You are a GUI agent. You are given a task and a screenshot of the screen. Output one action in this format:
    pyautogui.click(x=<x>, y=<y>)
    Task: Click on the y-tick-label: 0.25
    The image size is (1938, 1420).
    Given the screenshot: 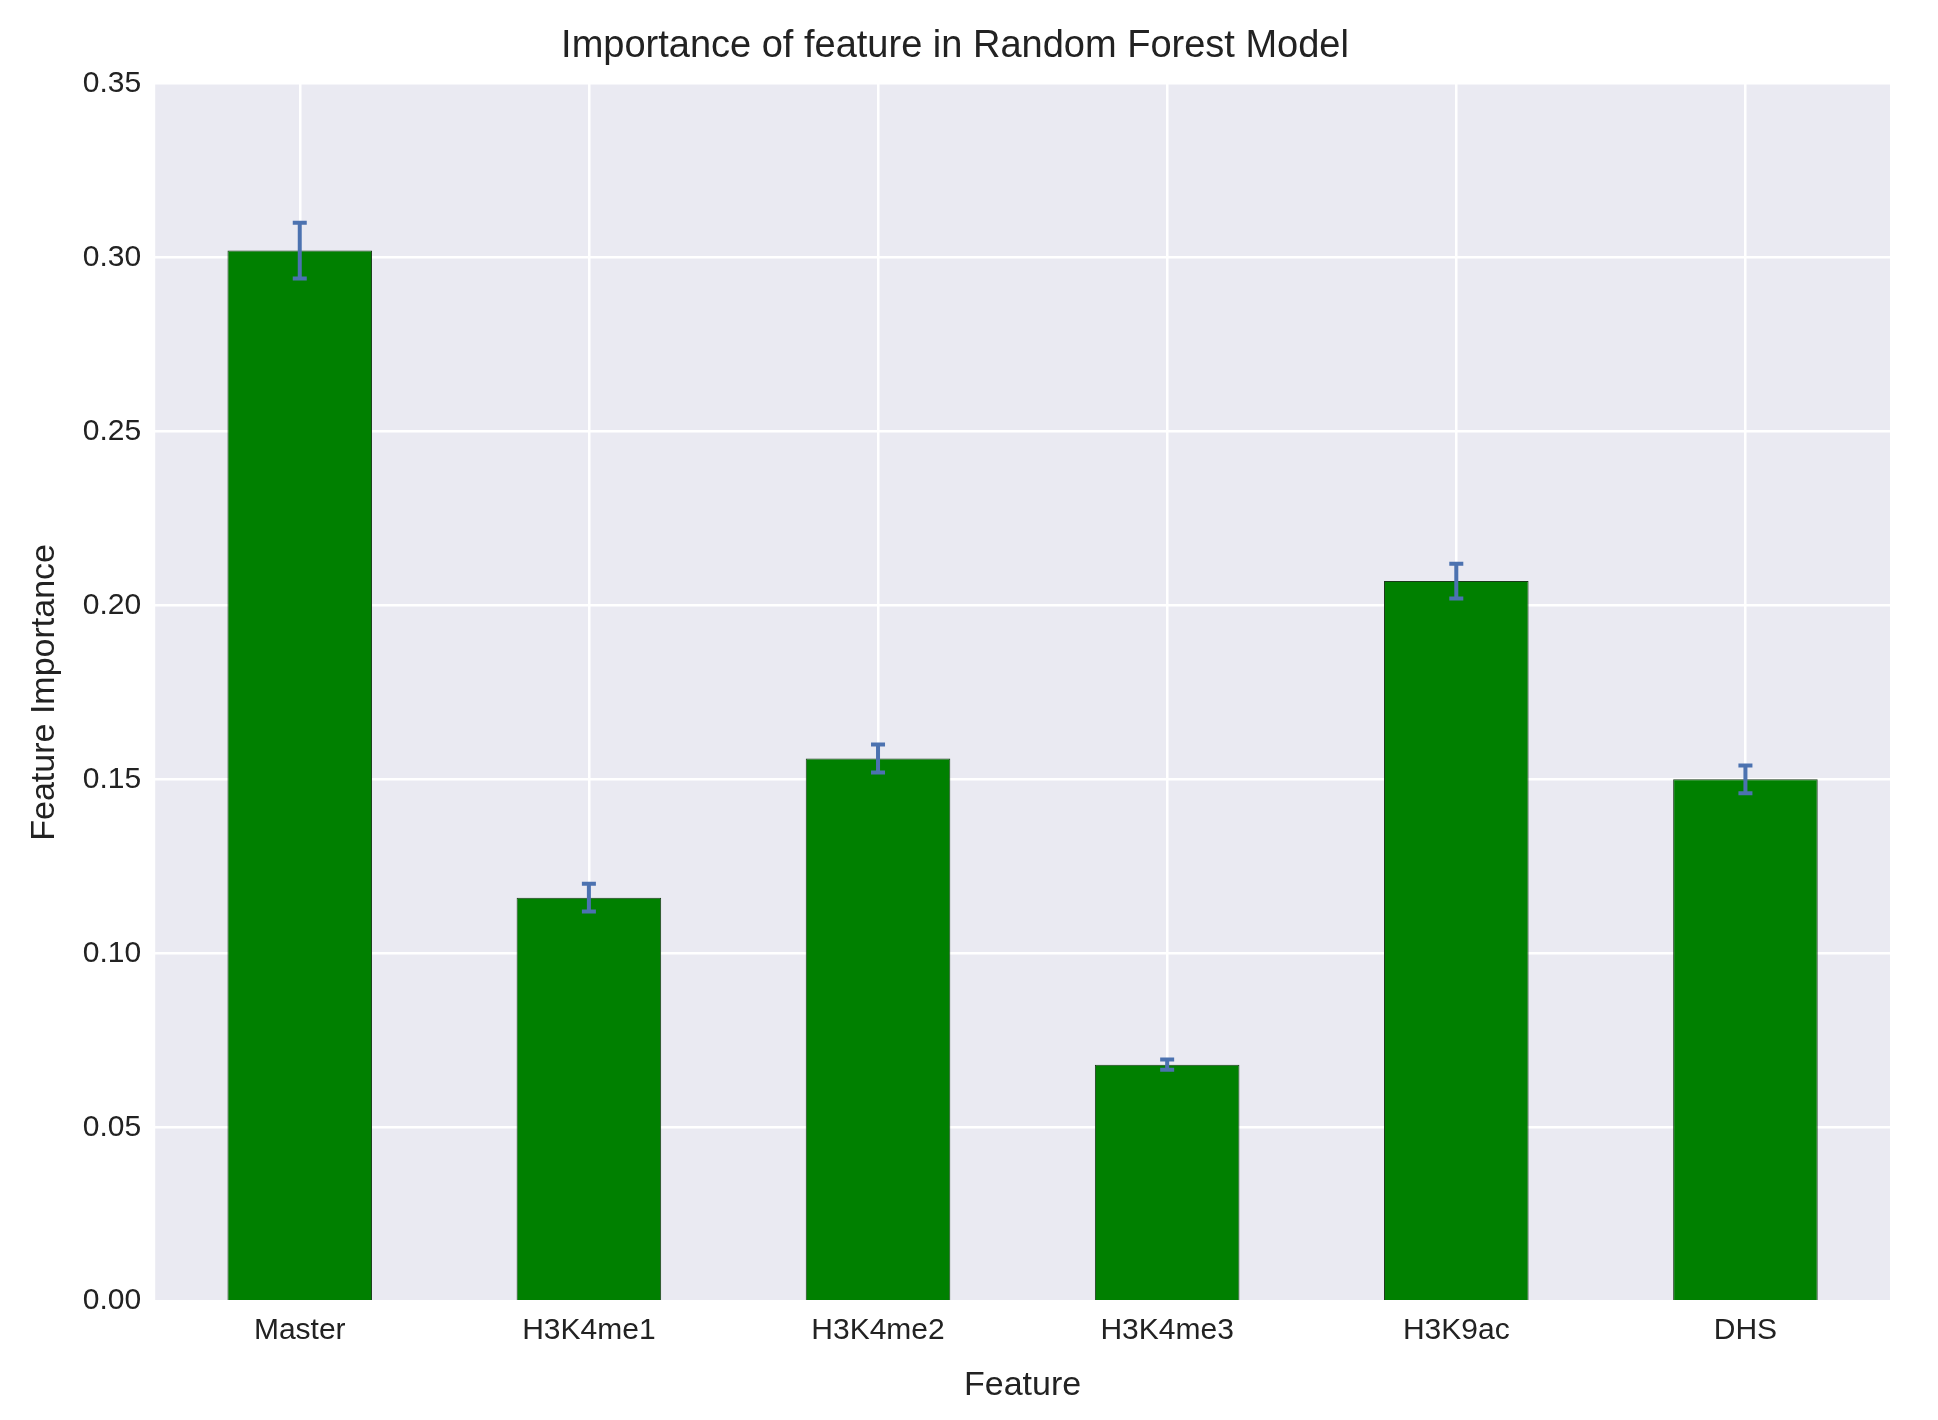 What is the action you would take?
    pyautogui.click(x=112, y=429)
    